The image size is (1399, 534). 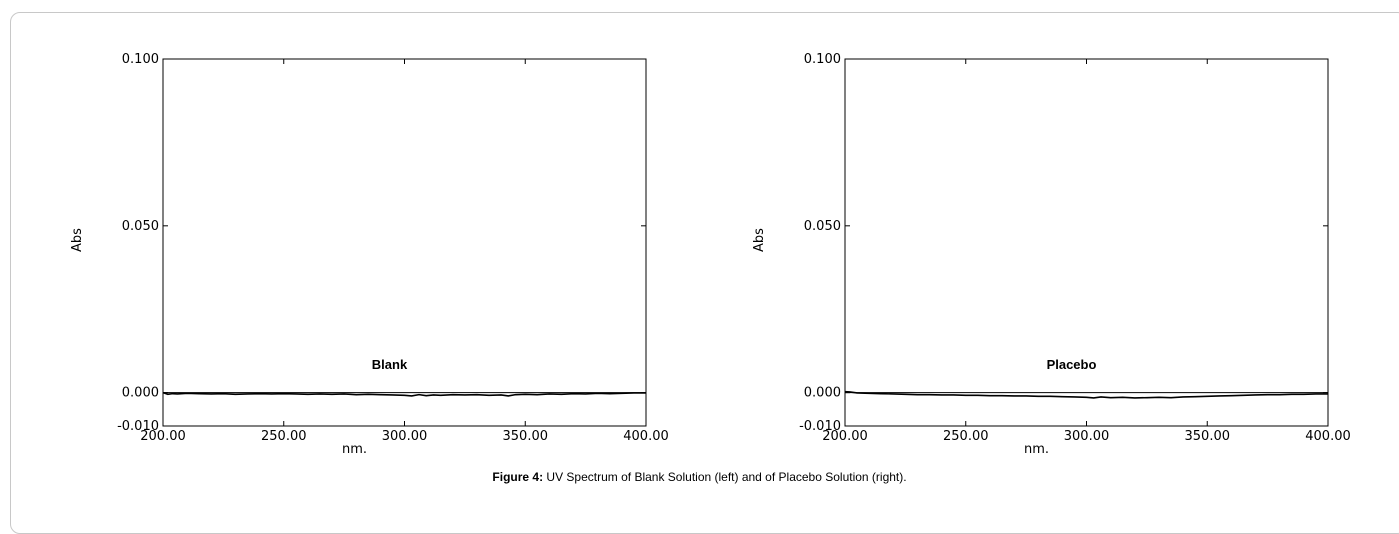 I want to click on chart-annotation: Blank, so click(x=390, y=364).